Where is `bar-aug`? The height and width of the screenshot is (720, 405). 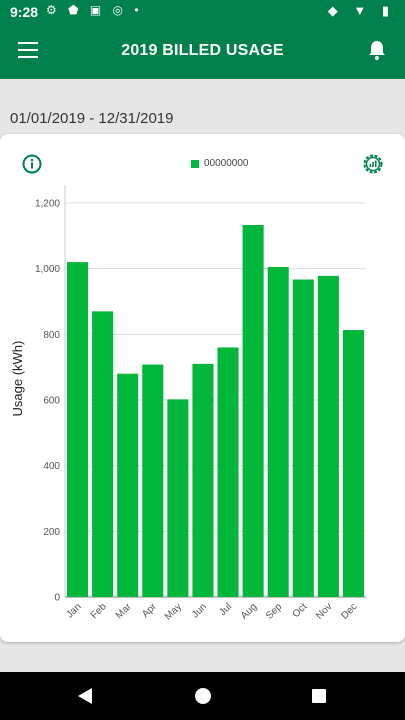
bar-aug is located at coordinates (253, 410).